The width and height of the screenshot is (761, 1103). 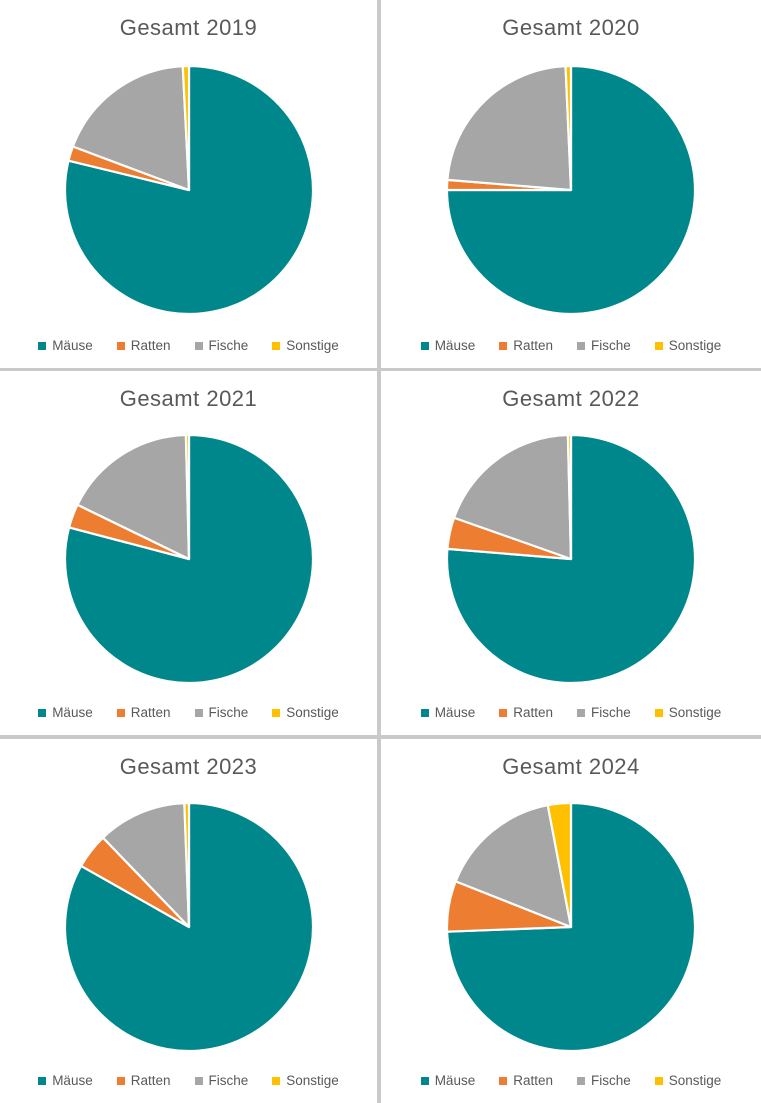 What do you see at coordinates (571, 398) in the screenshot?
I see `chart-title: Gesamt 2022` at bounding box center [571, 398].